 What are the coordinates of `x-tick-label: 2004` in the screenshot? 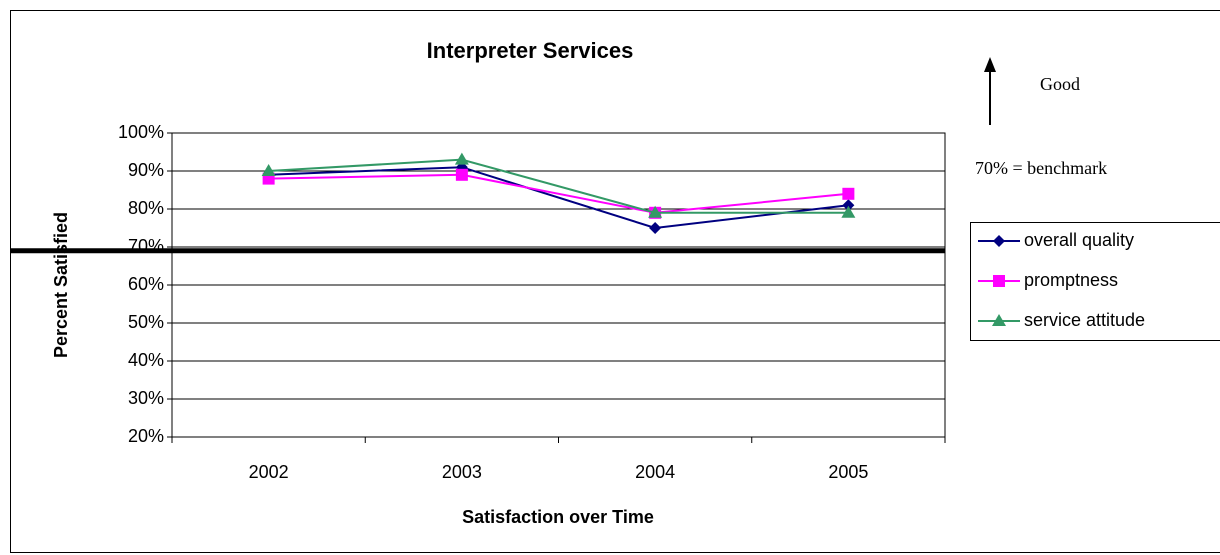 It's located at (655, 472).